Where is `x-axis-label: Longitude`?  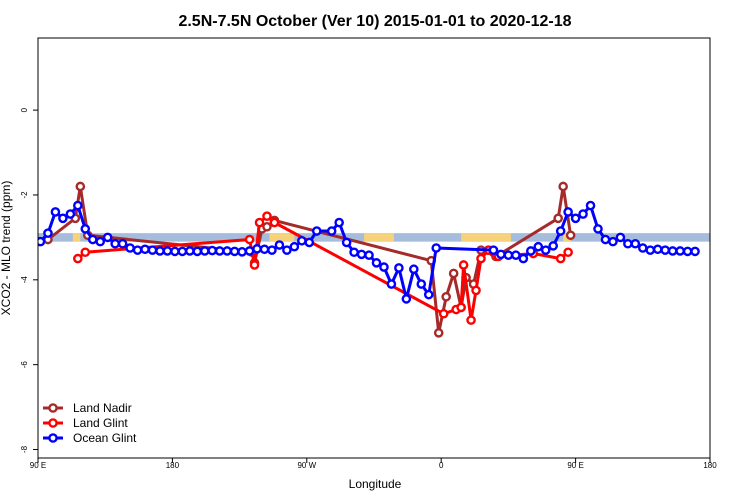
x-axis-label: Longitude is located at coordinates (375, 484).